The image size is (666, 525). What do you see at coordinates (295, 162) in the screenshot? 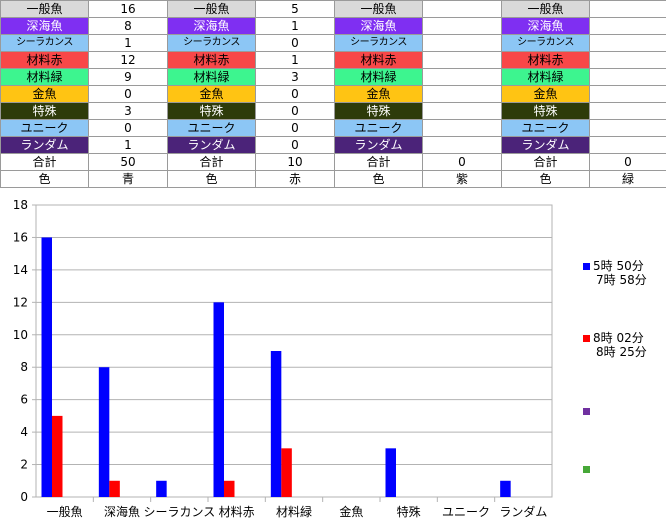
I see `total-value-cell: 10` at bounding box center [295, 162].